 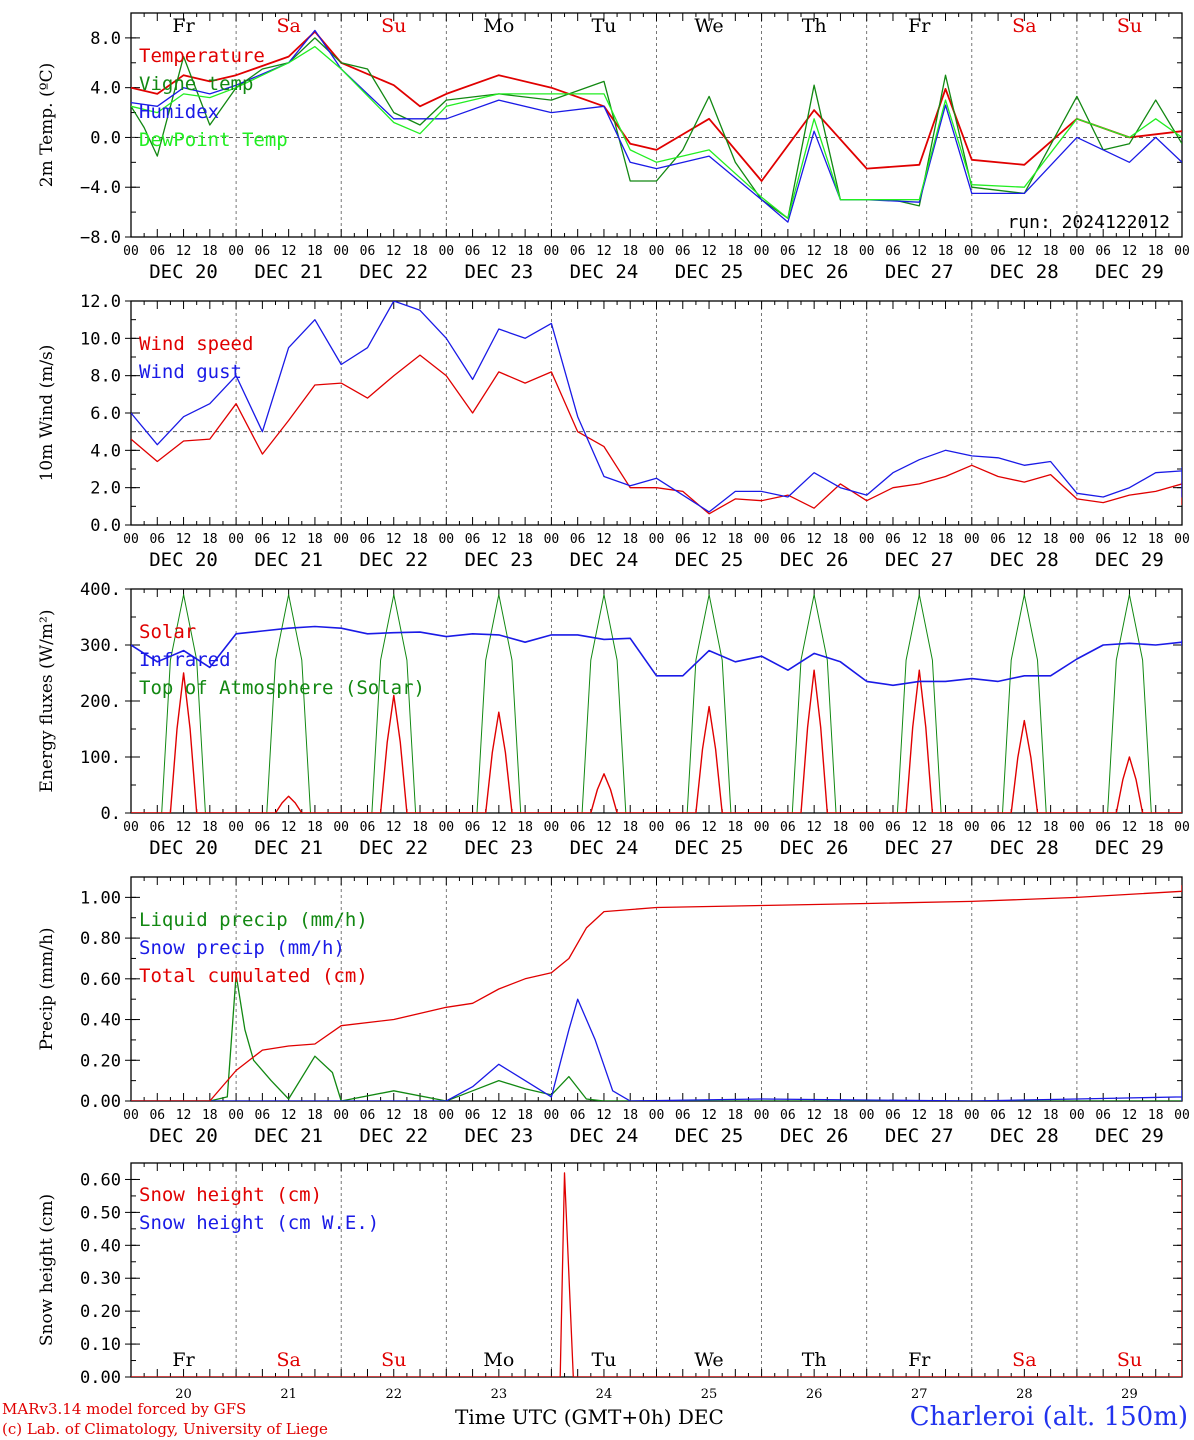 What do you see at coordinates (167, 632) in the screenshot?
I see `legend-entry: Solar` at bounding box center [167, 632].